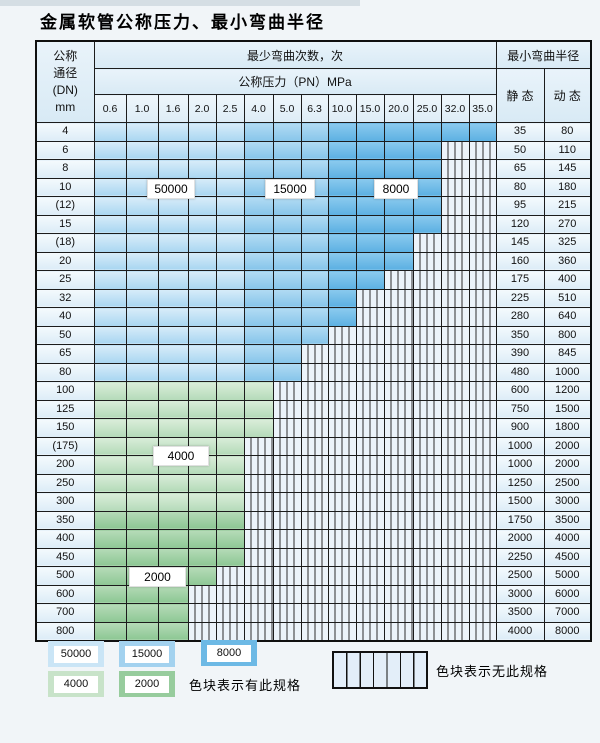 The width and height of the screenshot is (600, 743). What do you see at coordinates (181, 456) in the screenshot?
I see `zone-label-4000: 4000` at bounding box center [181, 456].